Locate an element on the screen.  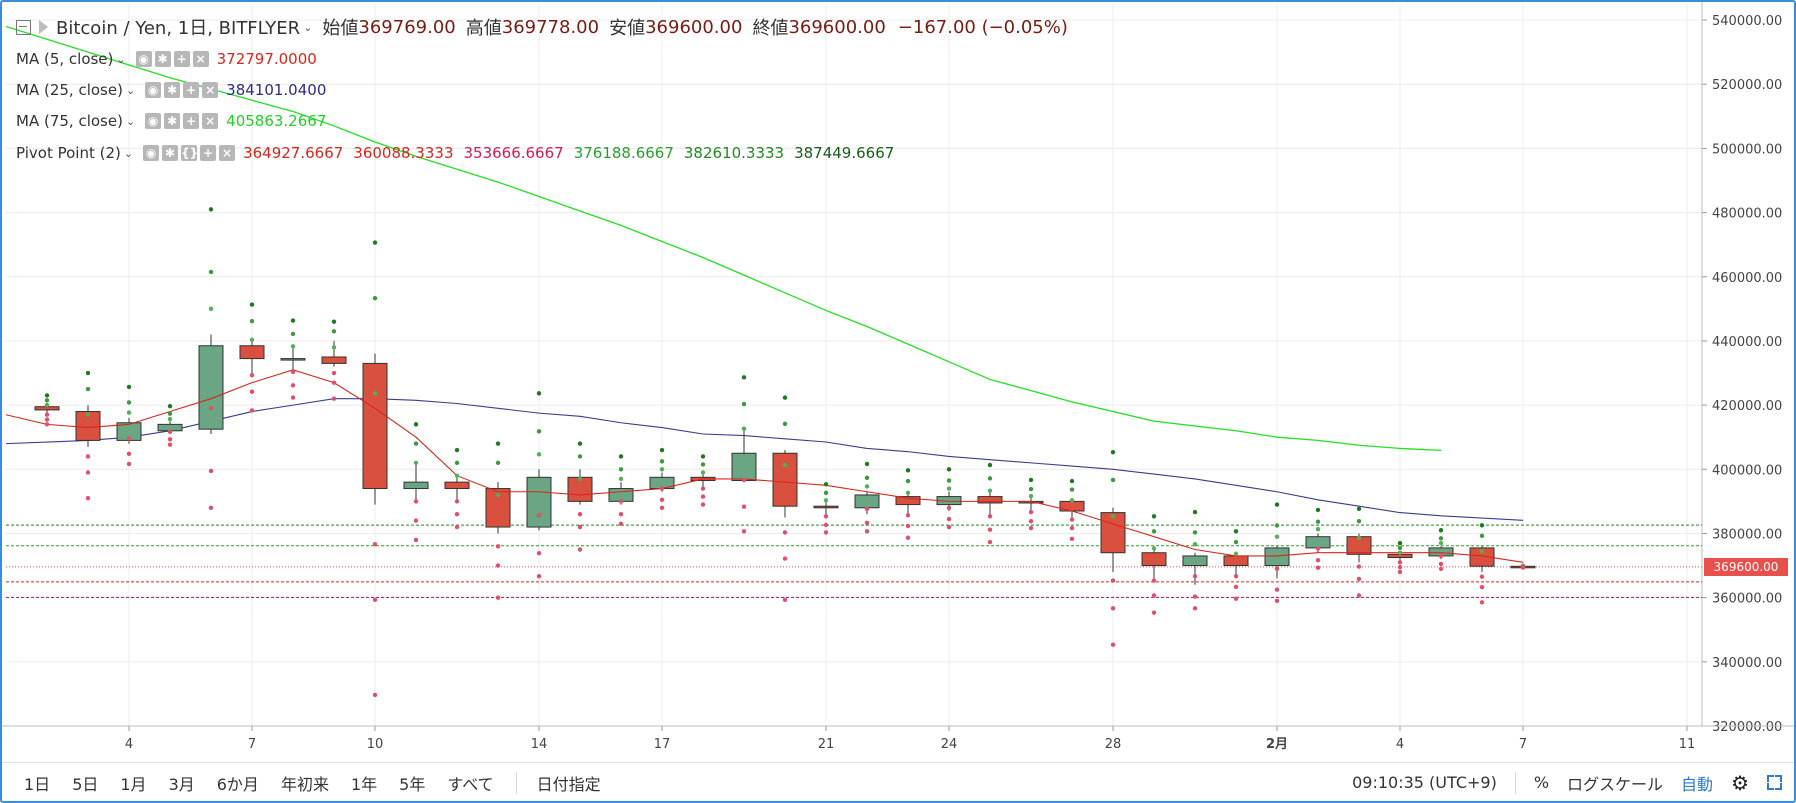
pivot-r1-value: 376188.6667 is located at coordinates (623, 153).